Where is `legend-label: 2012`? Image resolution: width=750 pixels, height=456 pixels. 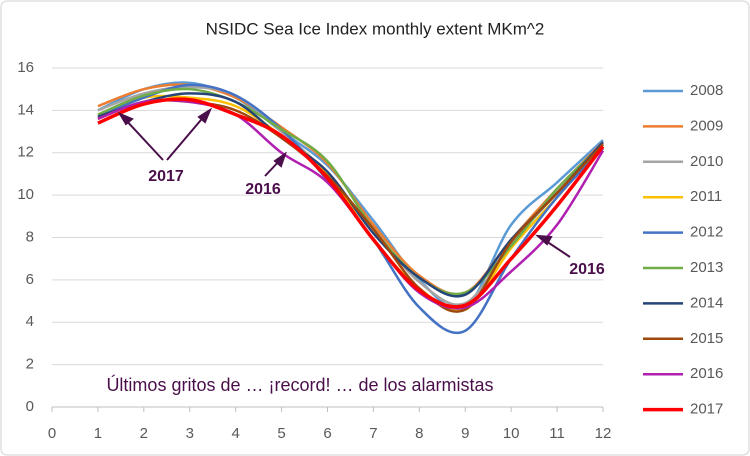
legend-label: 2012 is located at coordinates (706, 232).